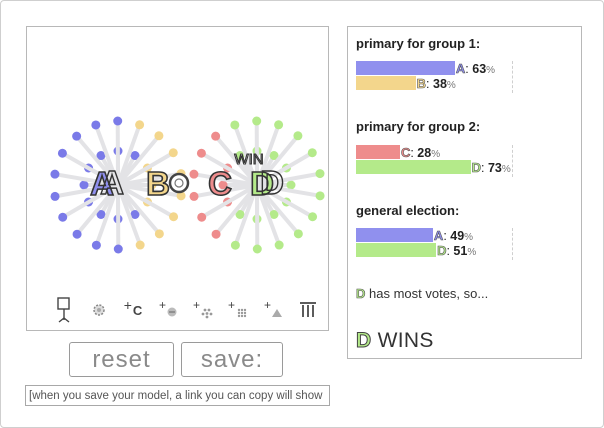 Image resolution: width=604 pixels, height=428 pixels. What do you see at coordinates (406, 83) in the screenshot?
I see `result-row: B: 38%` at bounding box center [406, 83].